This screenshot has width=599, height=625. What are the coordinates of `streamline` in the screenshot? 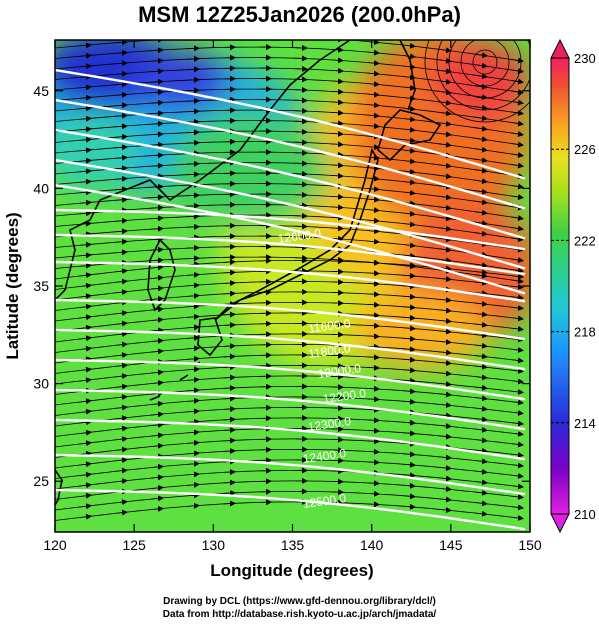 It's located at (485, 69).